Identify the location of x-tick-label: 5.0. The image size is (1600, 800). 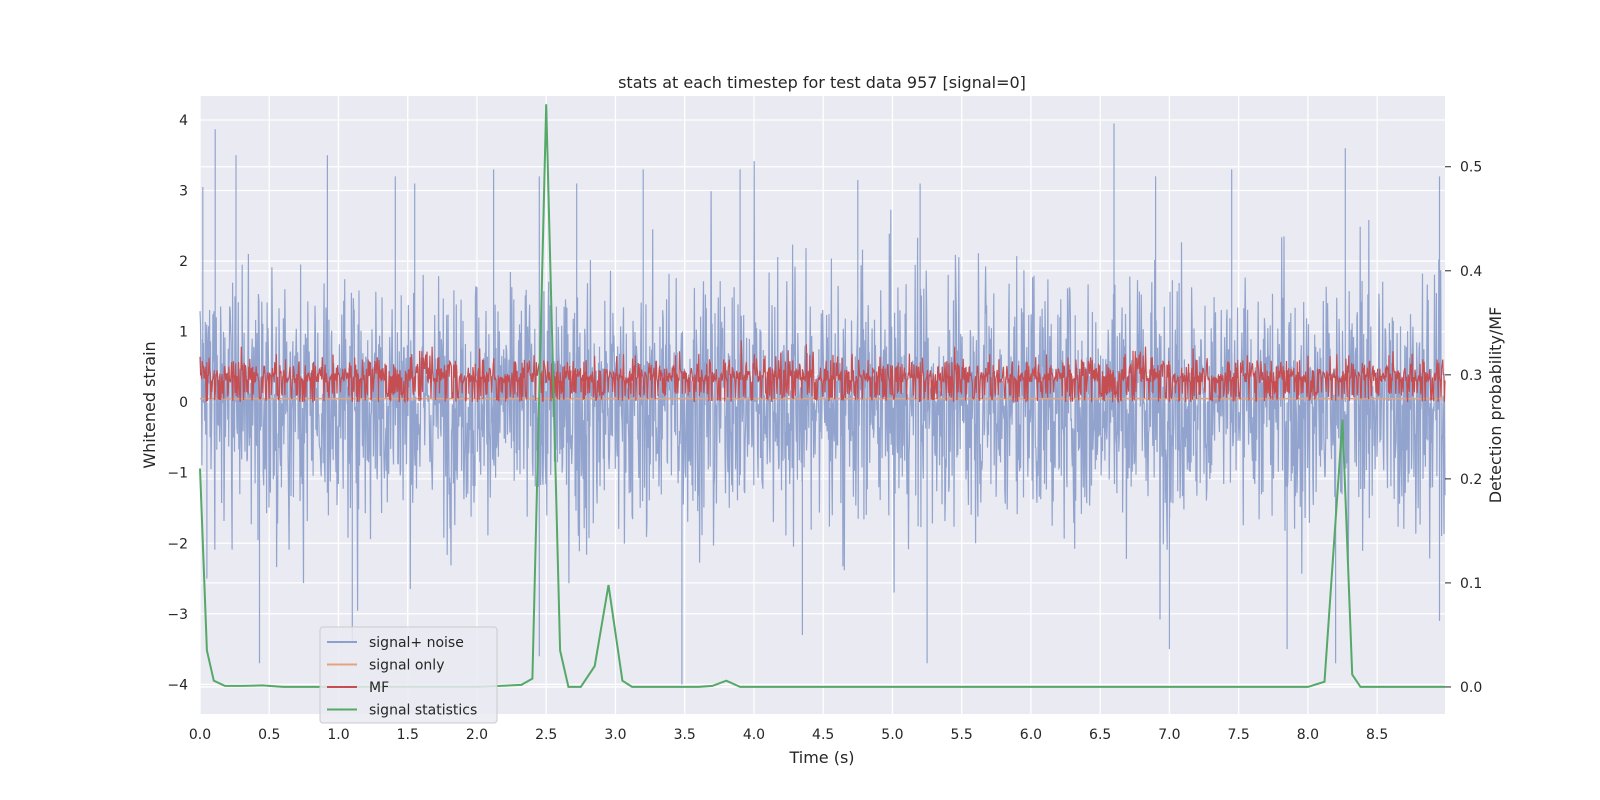
(892, 735).